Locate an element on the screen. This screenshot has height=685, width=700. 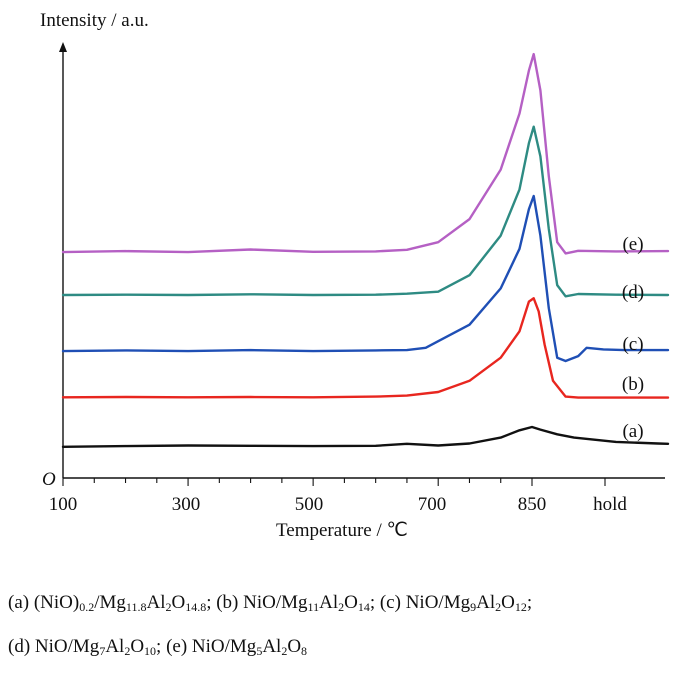
x-tick-label: 700 is located at coordinates (432, 504).